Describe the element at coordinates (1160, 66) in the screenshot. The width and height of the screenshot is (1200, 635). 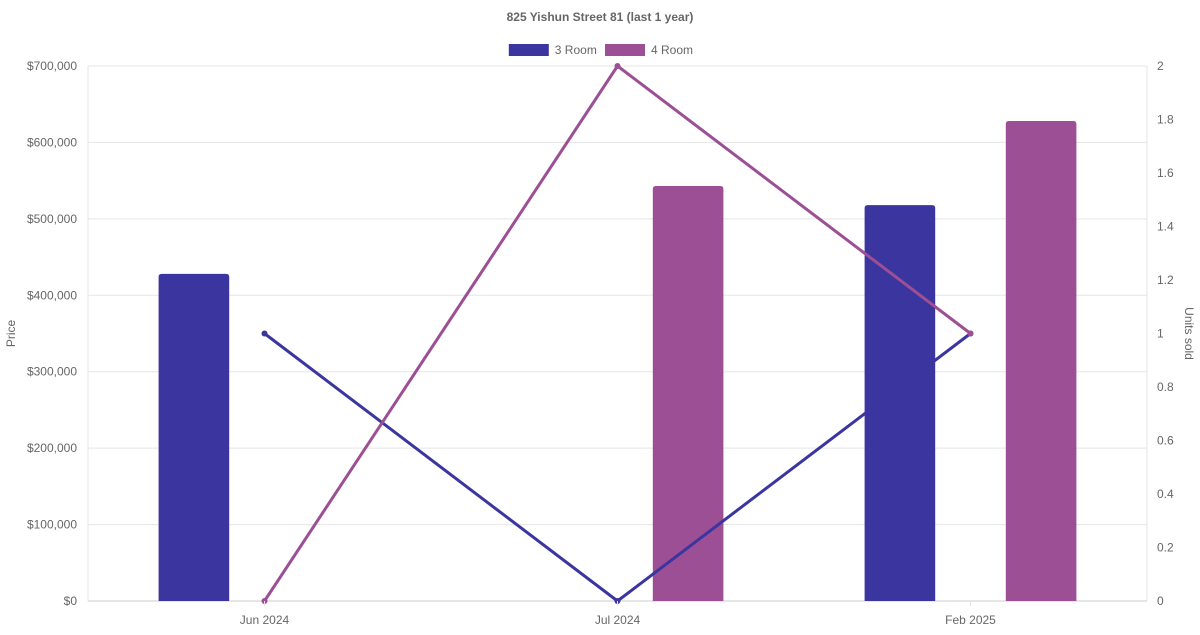
I see `y-right-tick-label: 2` at that location.